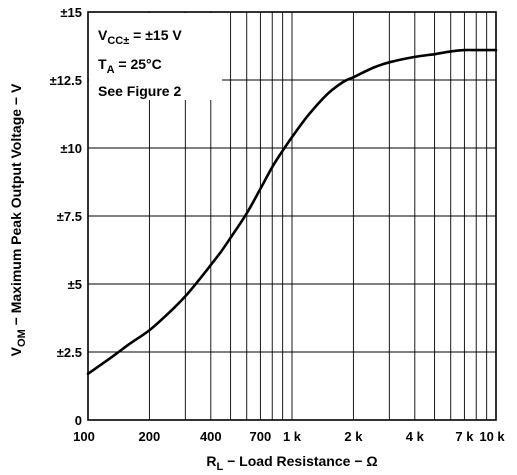 Image resolution: width=517 pixels, height=475 pixels. I want to click on y-tick-label: ±2.5, so click(69, 352).